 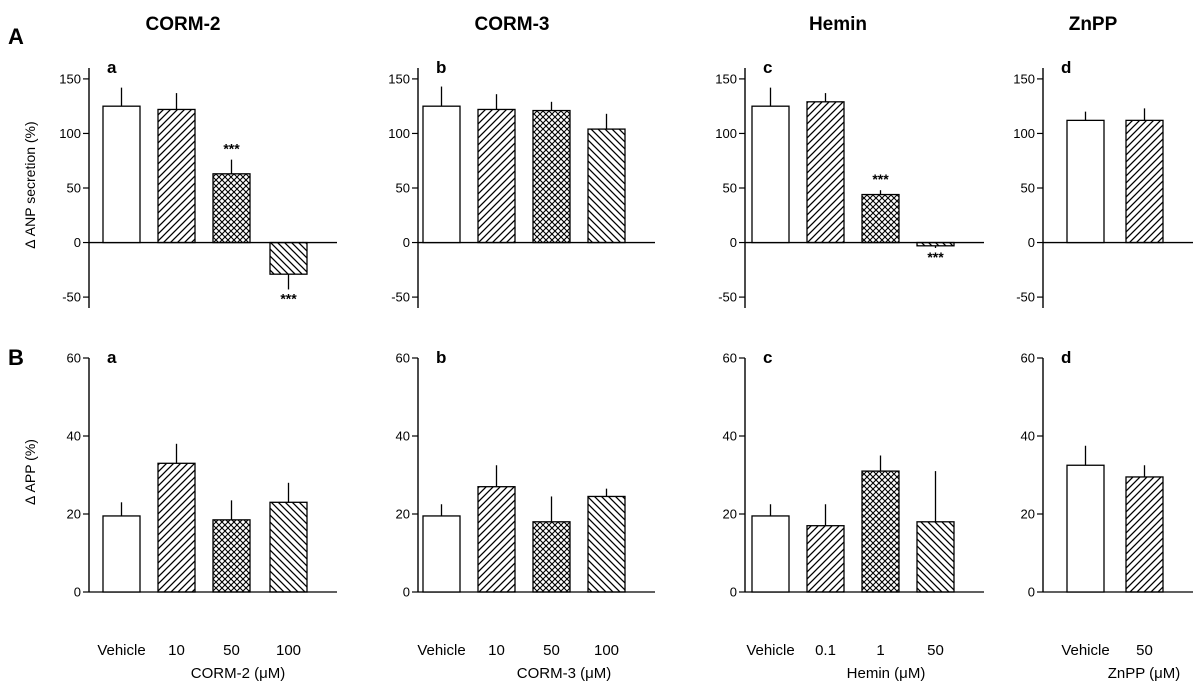 What do you see at coordinates (849, 183) in the screenshot?
I see `panel-a-c: -50 0 50 100 150 c *** ***` at bounding box center [849, 183].